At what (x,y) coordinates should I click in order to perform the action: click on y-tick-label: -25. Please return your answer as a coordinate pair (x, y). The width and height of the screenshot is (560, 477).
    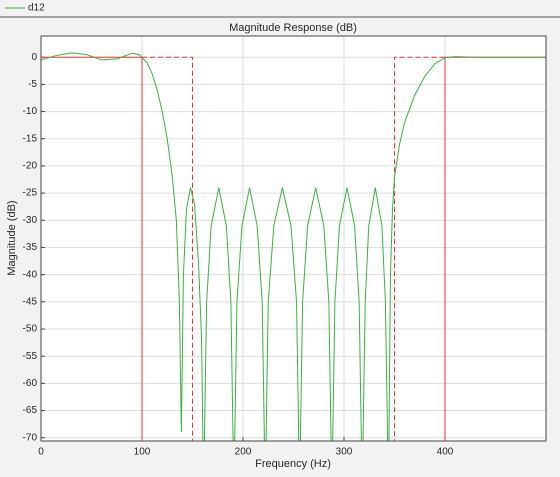
    Looking at the image, I should click on (30, 193).